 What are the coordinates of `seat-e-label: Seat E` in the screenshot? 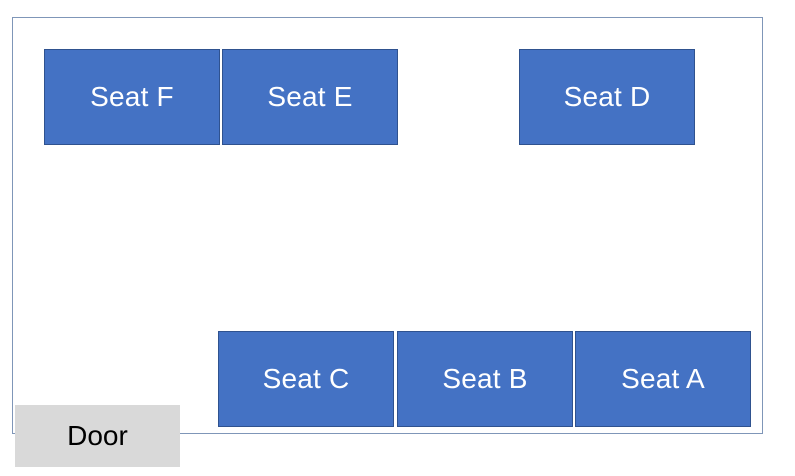 It's located at (310, 96).